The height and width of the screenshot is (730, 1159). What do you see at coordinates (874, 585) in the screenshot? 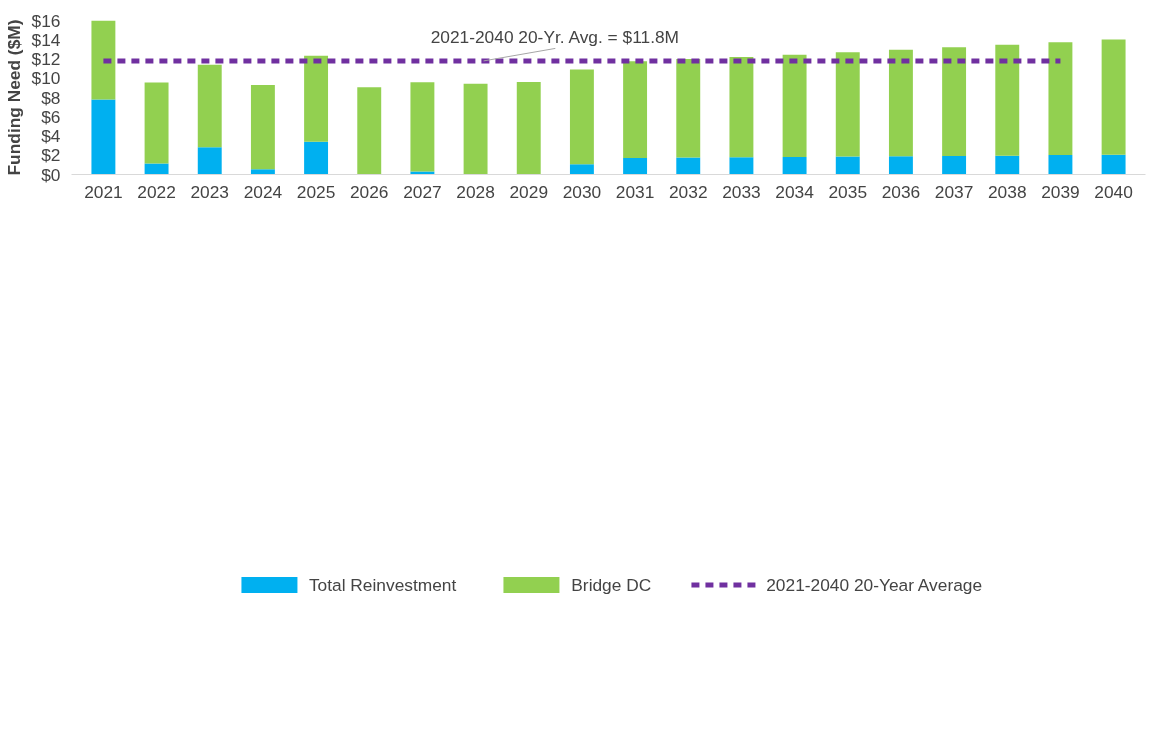
I see `legend-label: 2021-2040 20-Year Average` at bounding box center [874, 585].